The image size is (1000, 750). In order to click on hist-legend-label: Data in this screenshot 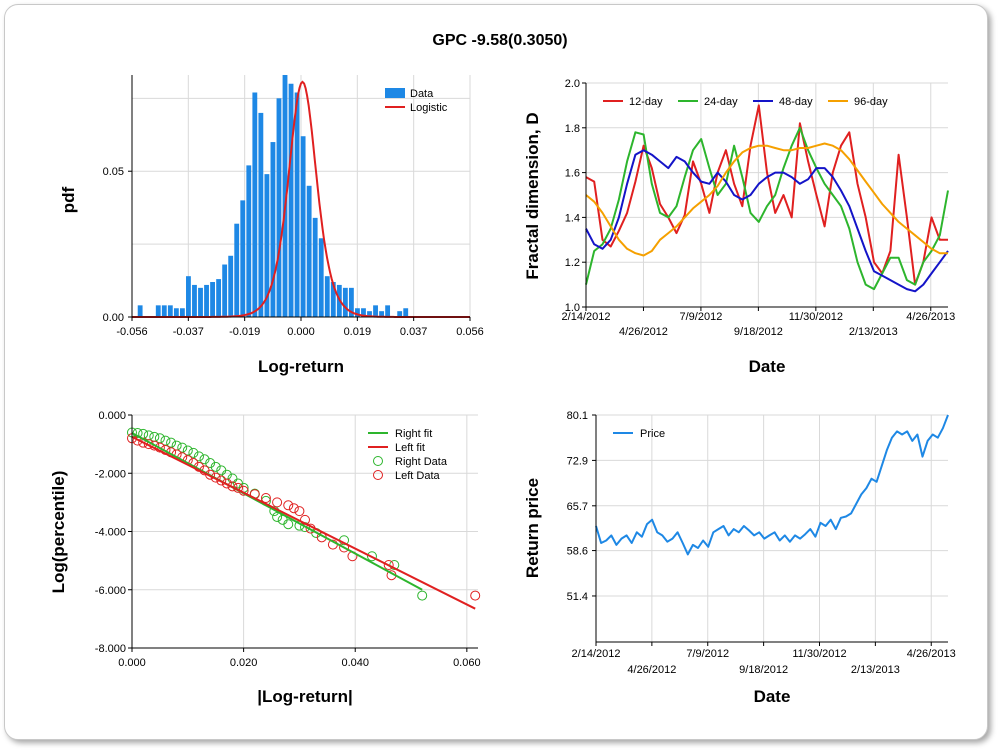, I will do `click(422, 94)`.